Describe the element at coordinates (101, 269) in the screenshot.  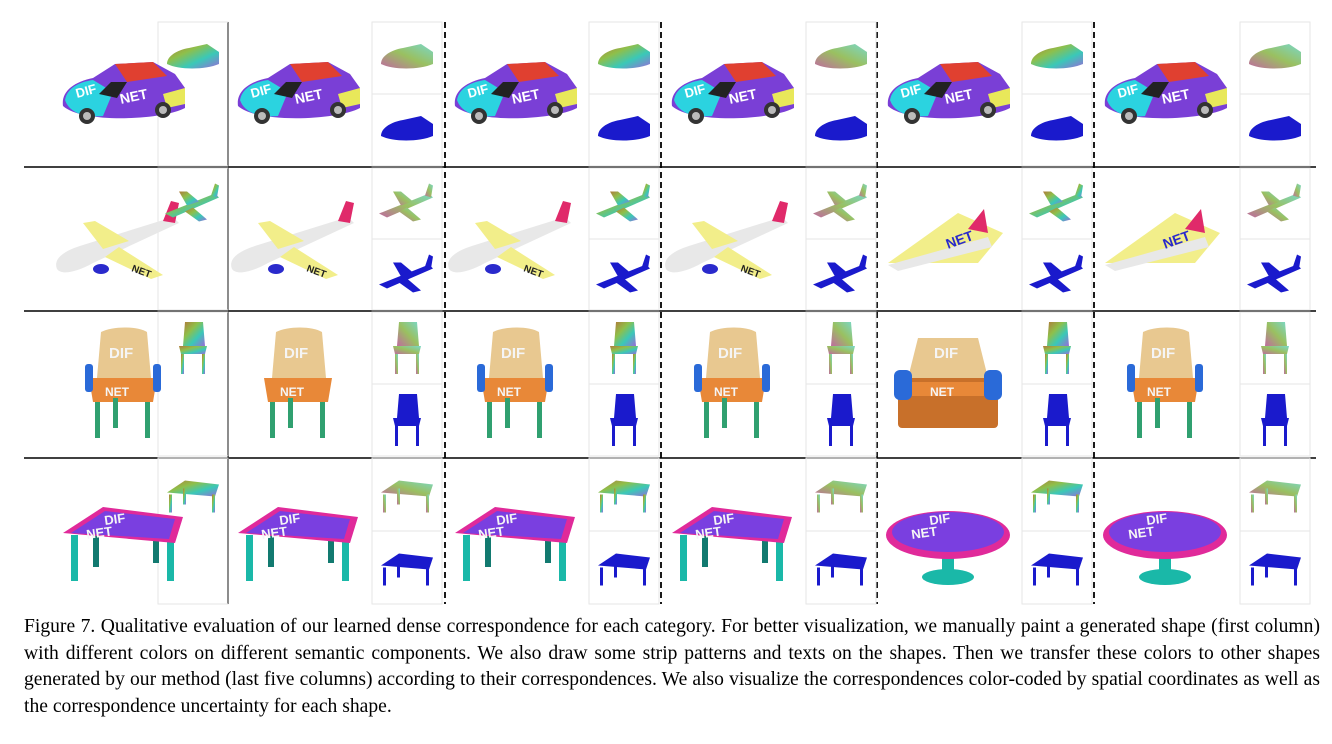
I see `plane-engine` at that location.